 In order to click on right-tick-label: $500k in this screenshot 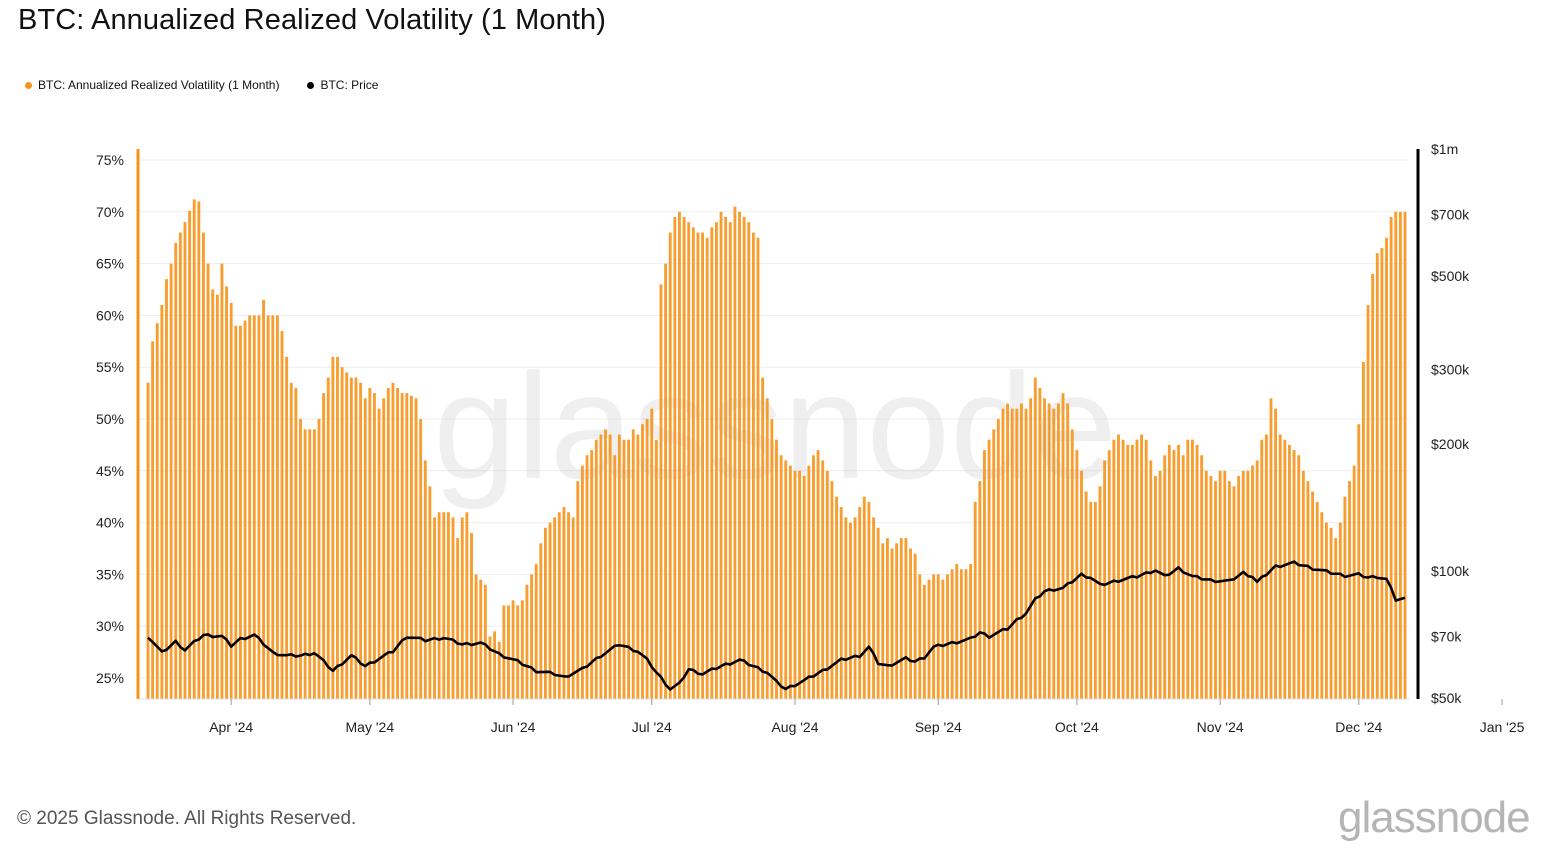, I will do `click(1450, 276)`.